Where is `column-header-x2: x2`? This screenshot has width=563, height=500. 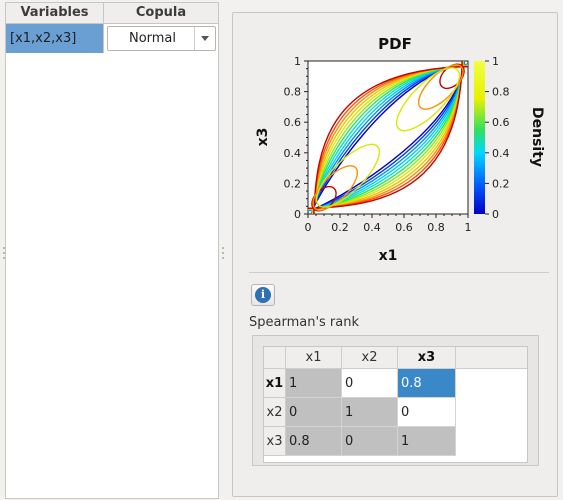 column-header-x2: x2 is located at coordinates (370, 358).